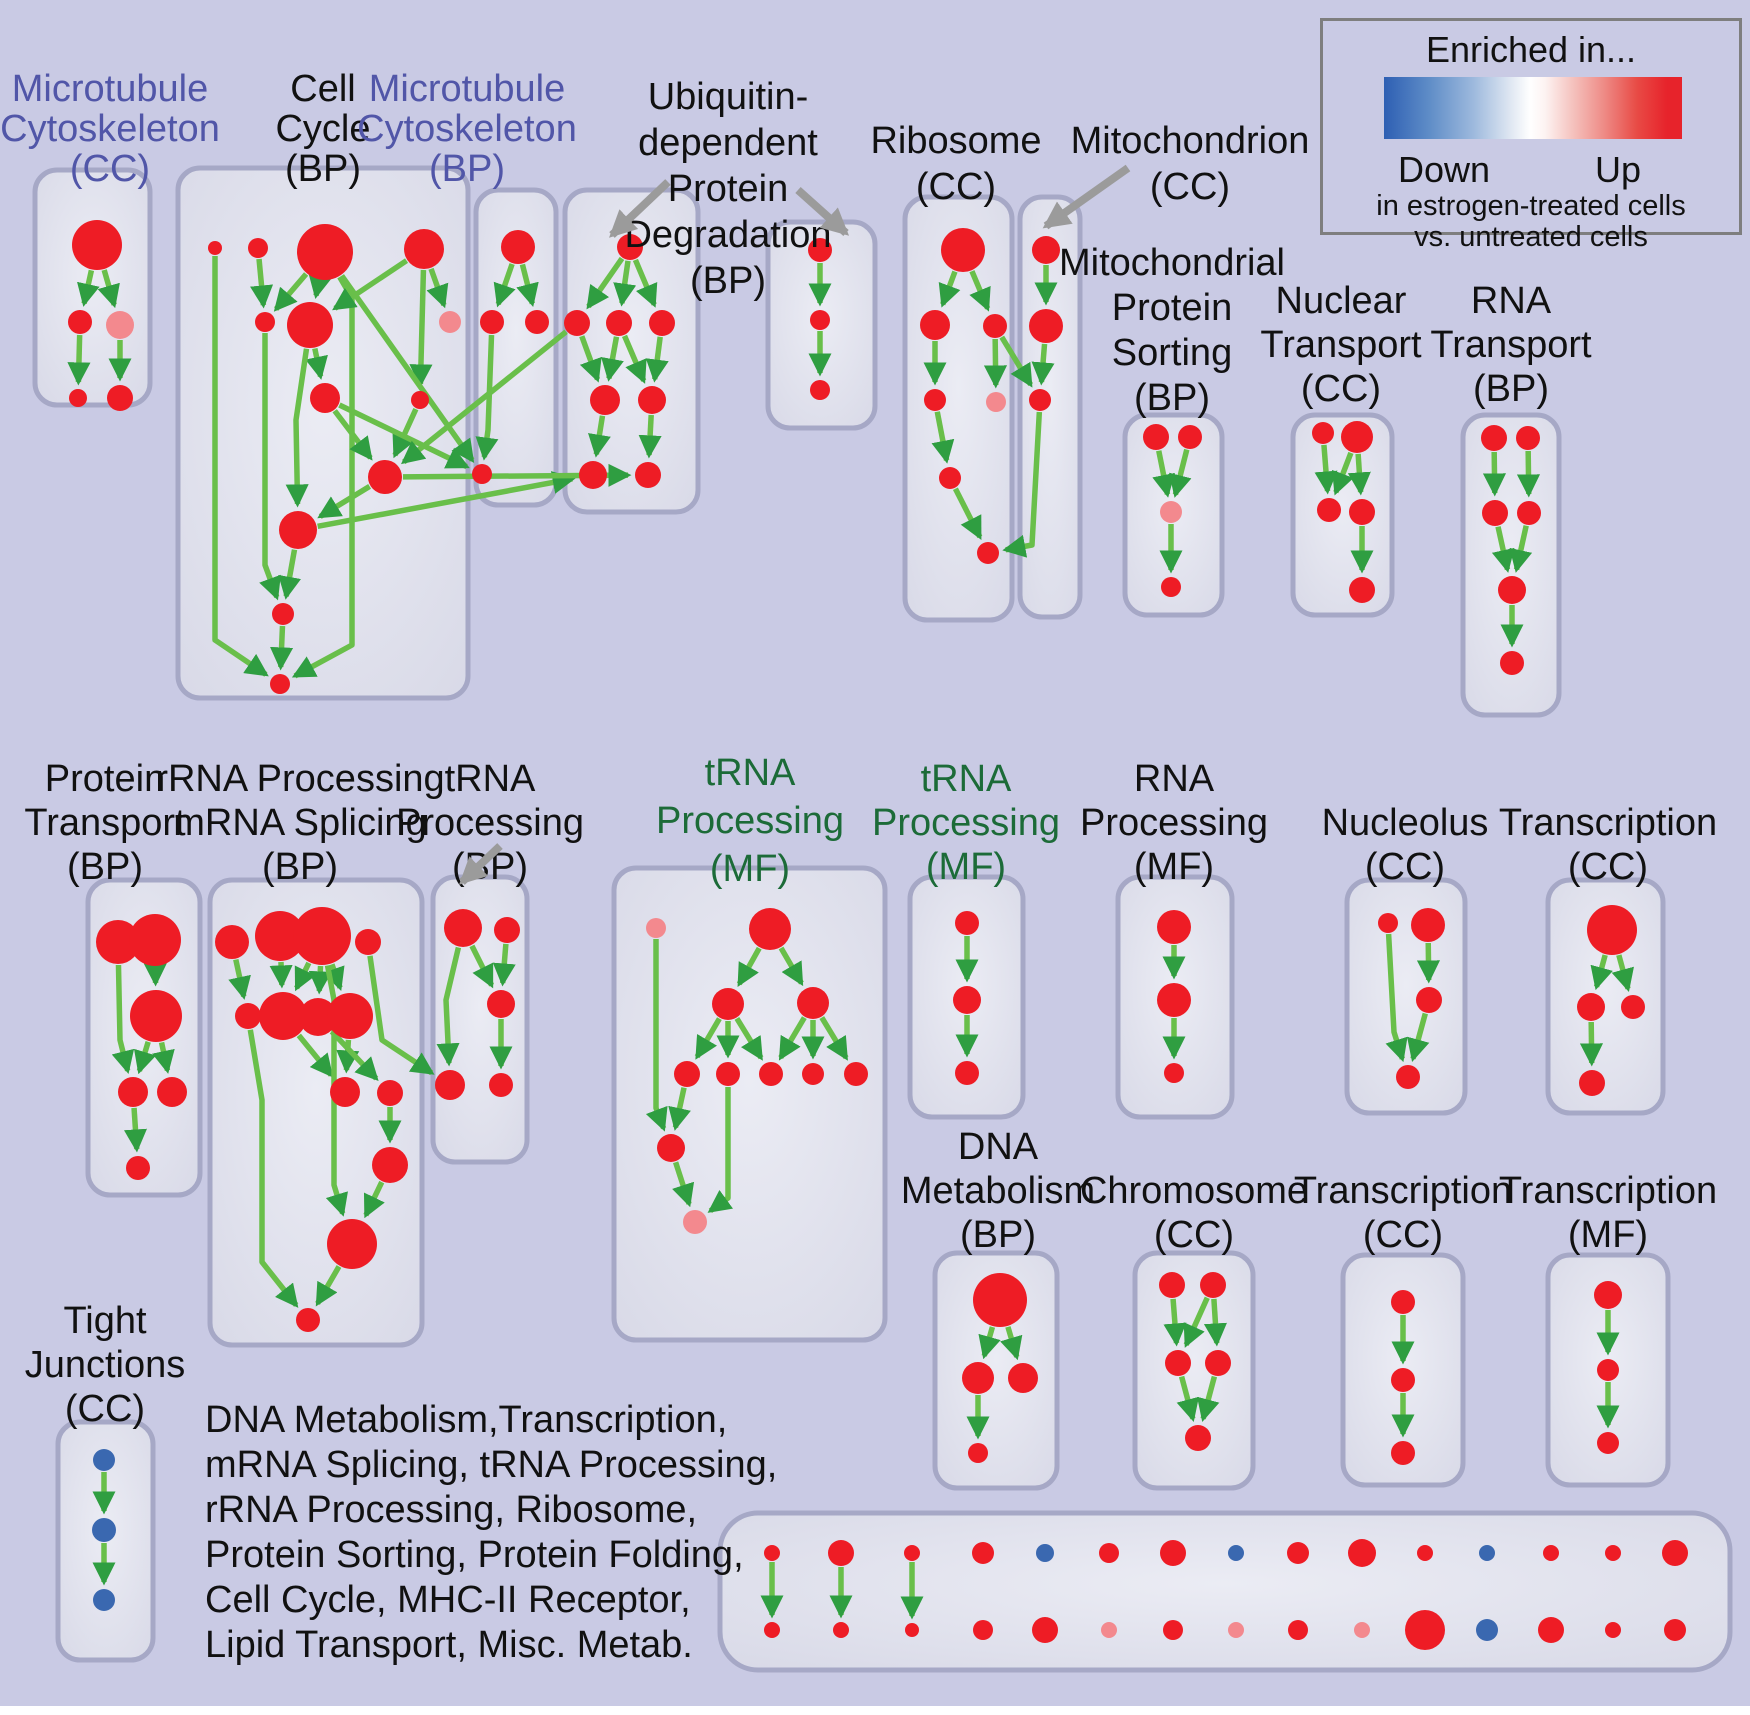 The height and width of the screenshot is (1715, 1750). Describe the element at coordinates (298, 530) in the screenshot. I see `cell-cycle-node-k` at that location.